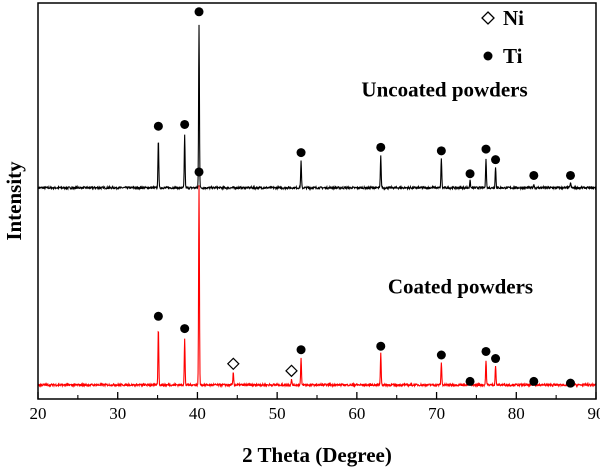 This screenshot has width=600, height=469. I want to click on x-axis-title: 2 Theta (Degree), so click(317, 455).